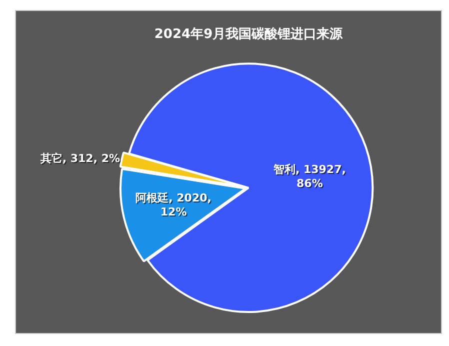 This screenshot has height=346, width=449. What do you see at coordinates (309, 177) in the screenshot?
I see `slice-label: 智利, 13927, 86%` at bounding box center [309, 177].